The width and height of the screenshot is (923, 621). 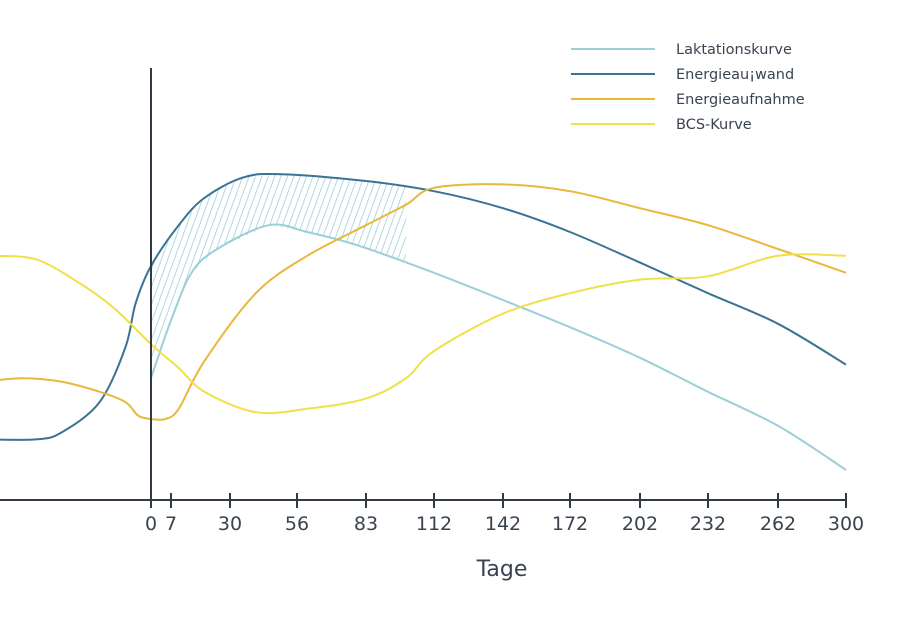 I want to click on energy-deficit-hatch, so click(x=278, y=276).